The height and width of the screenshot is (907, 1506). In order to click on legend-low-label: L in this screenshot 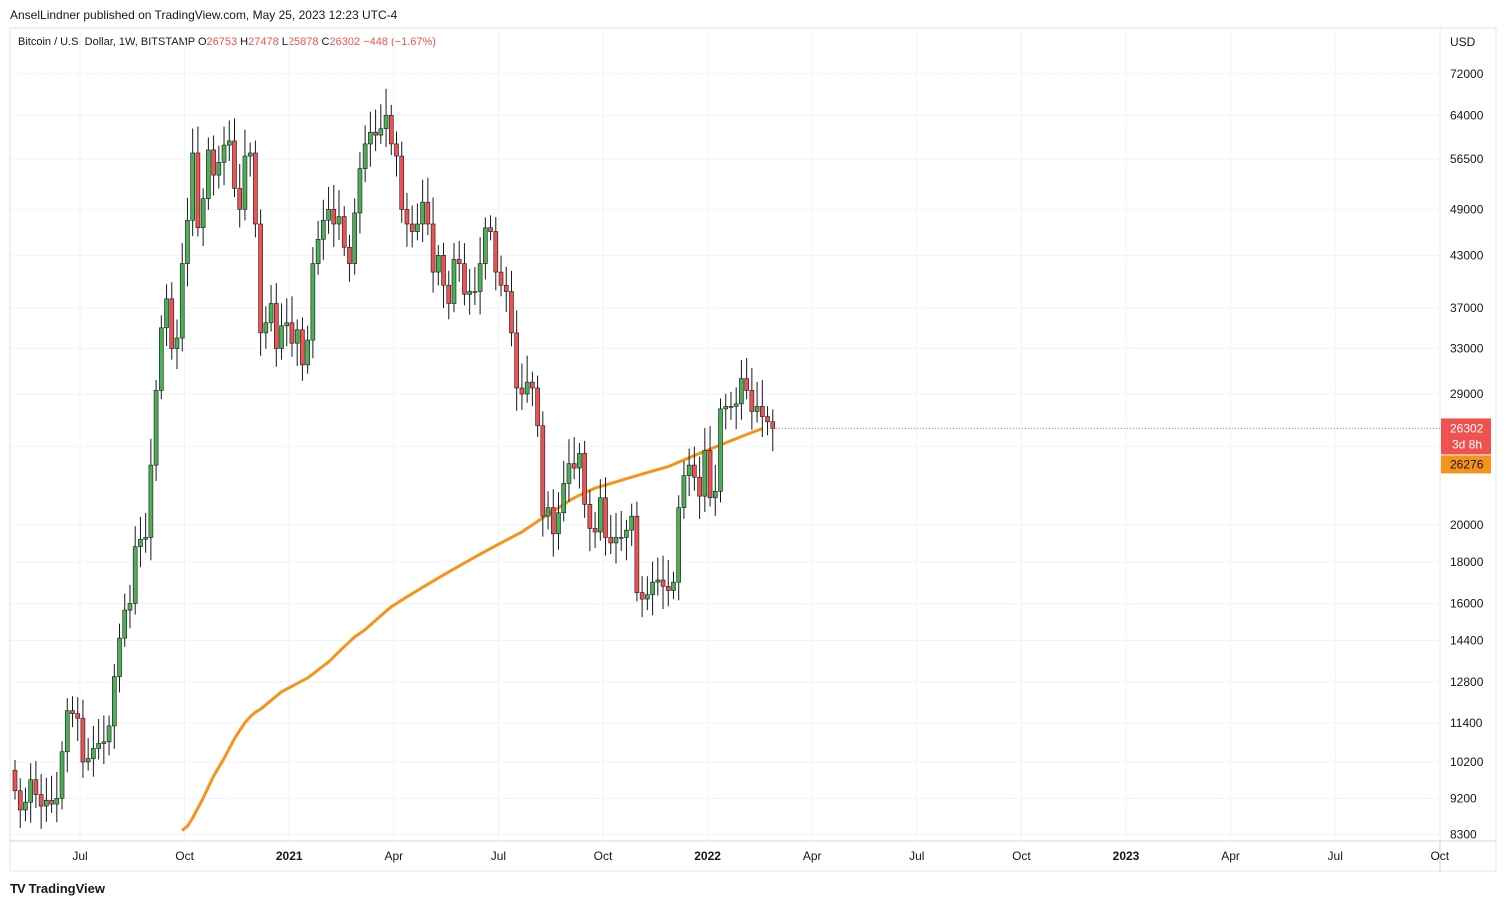, I will do `click(284, 42)`.